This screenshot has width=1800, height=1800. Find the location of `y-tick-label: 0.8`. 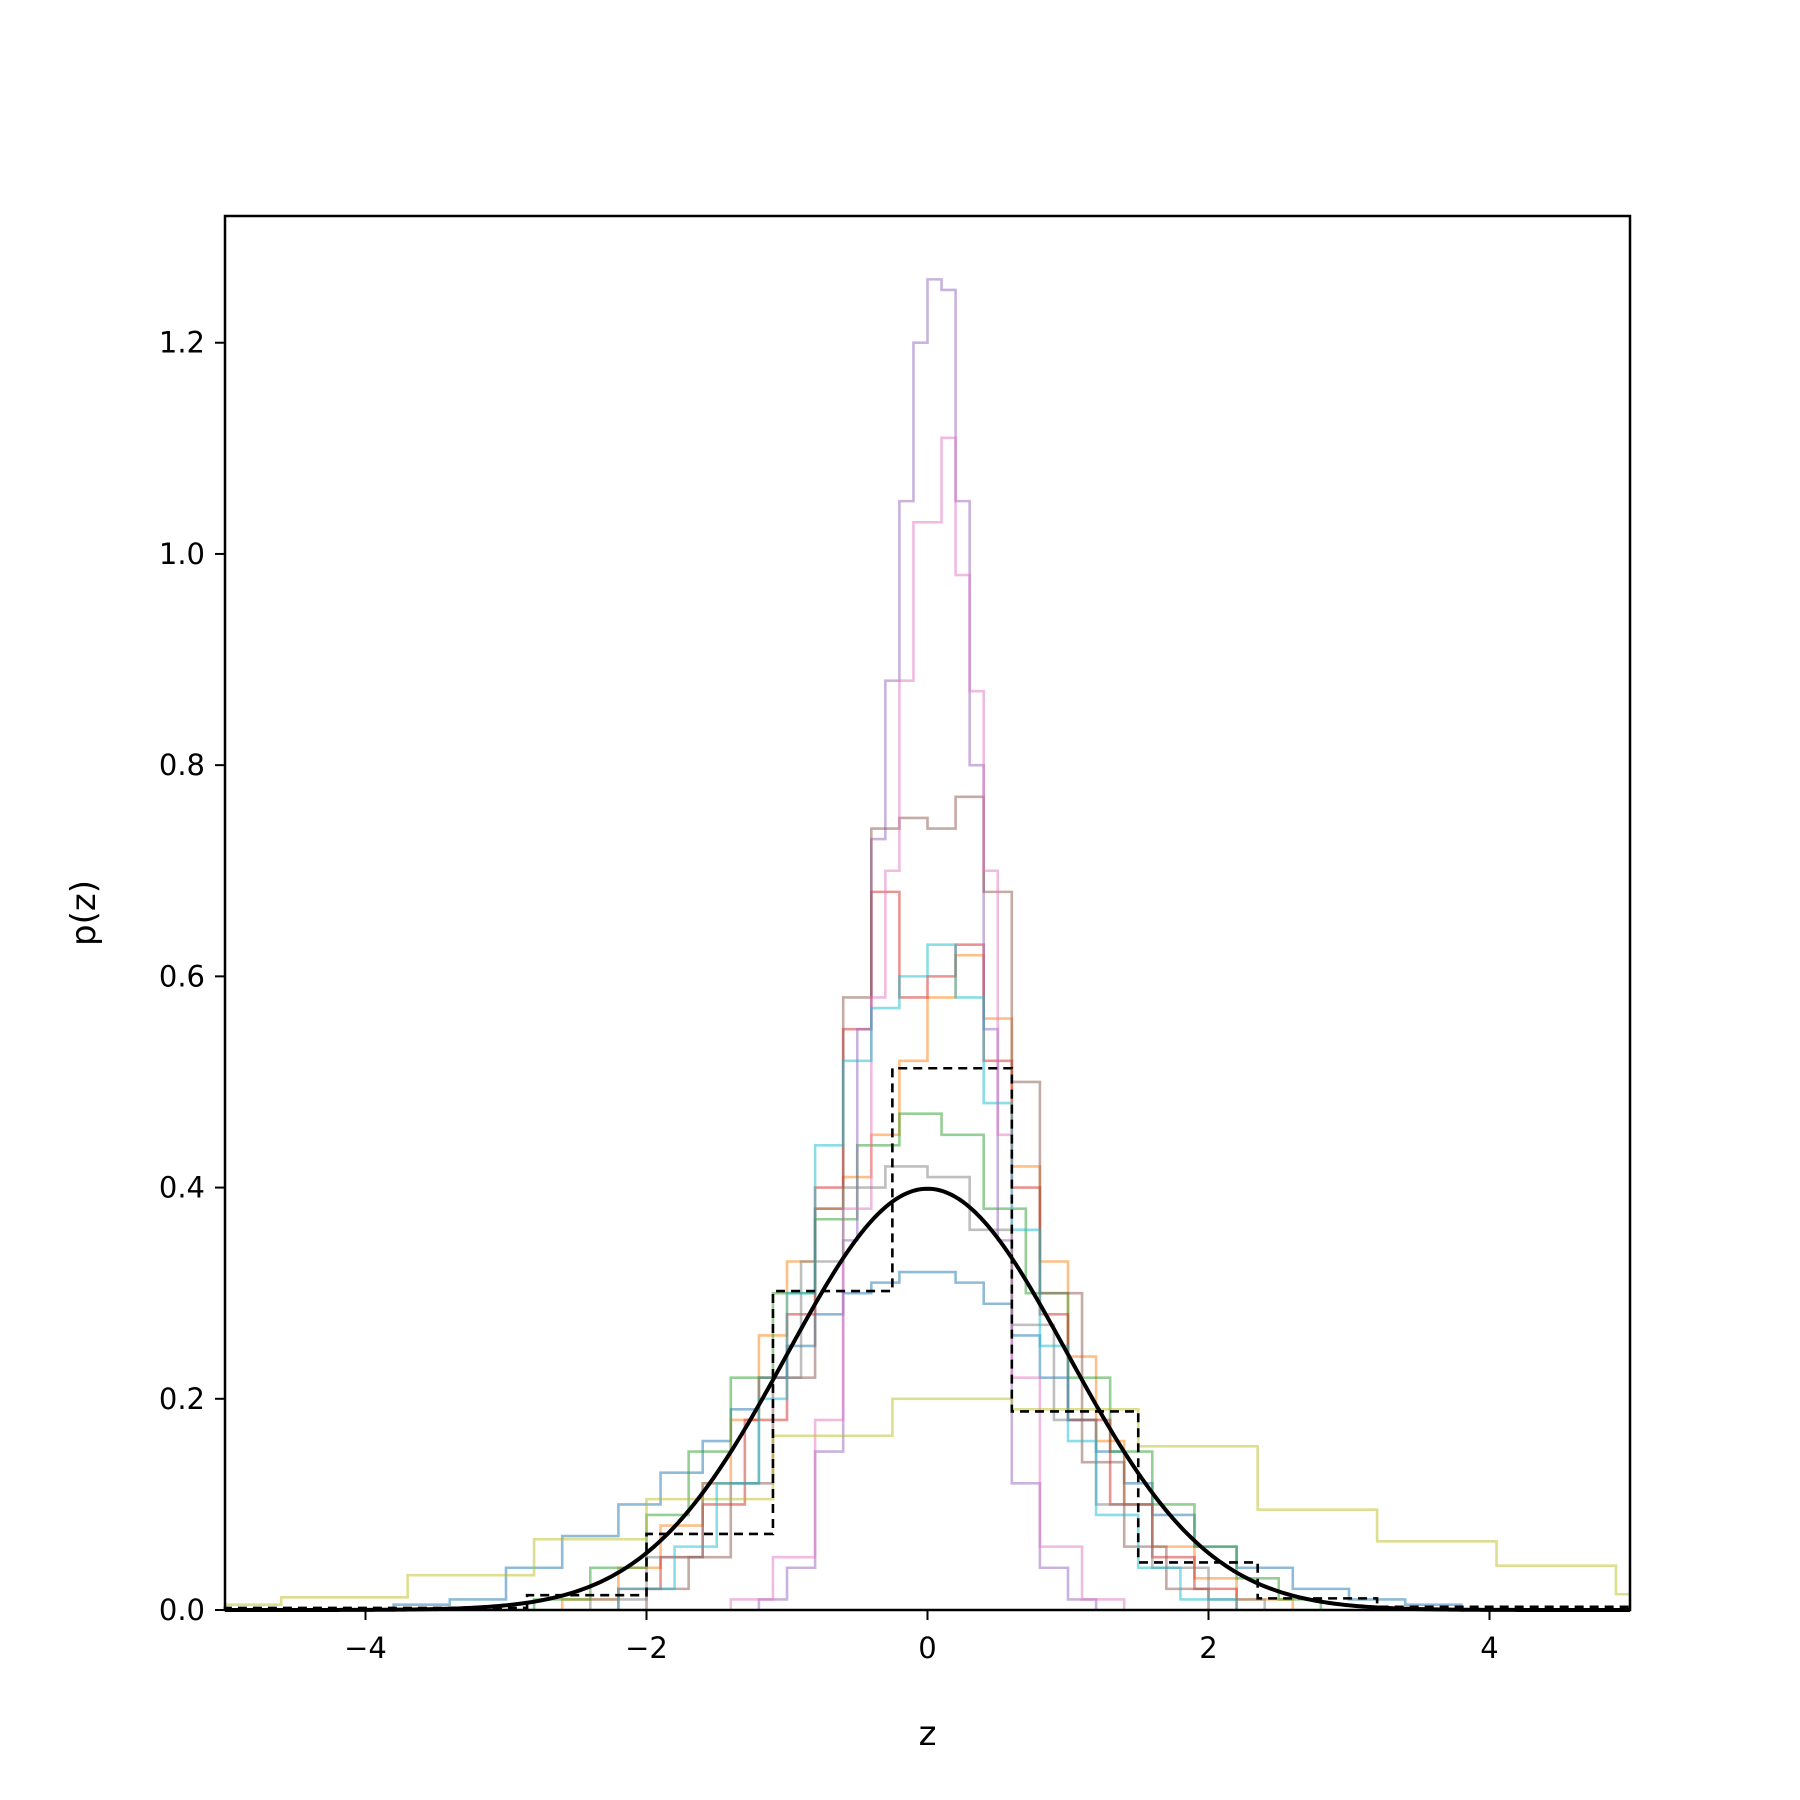

y-tick-label: 0.8 is located at coordinates (182, 765).